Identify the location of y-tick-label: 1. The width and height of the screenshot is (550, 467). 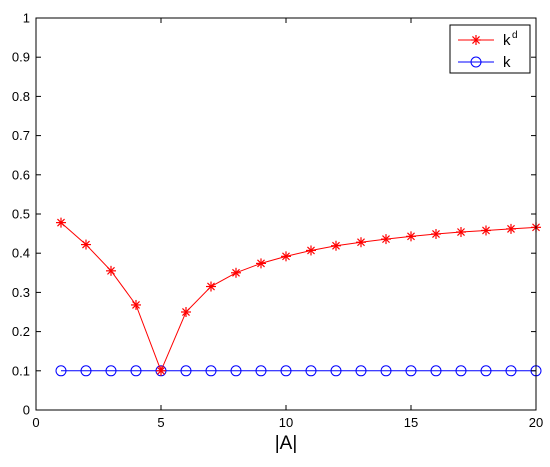
(26, 18).